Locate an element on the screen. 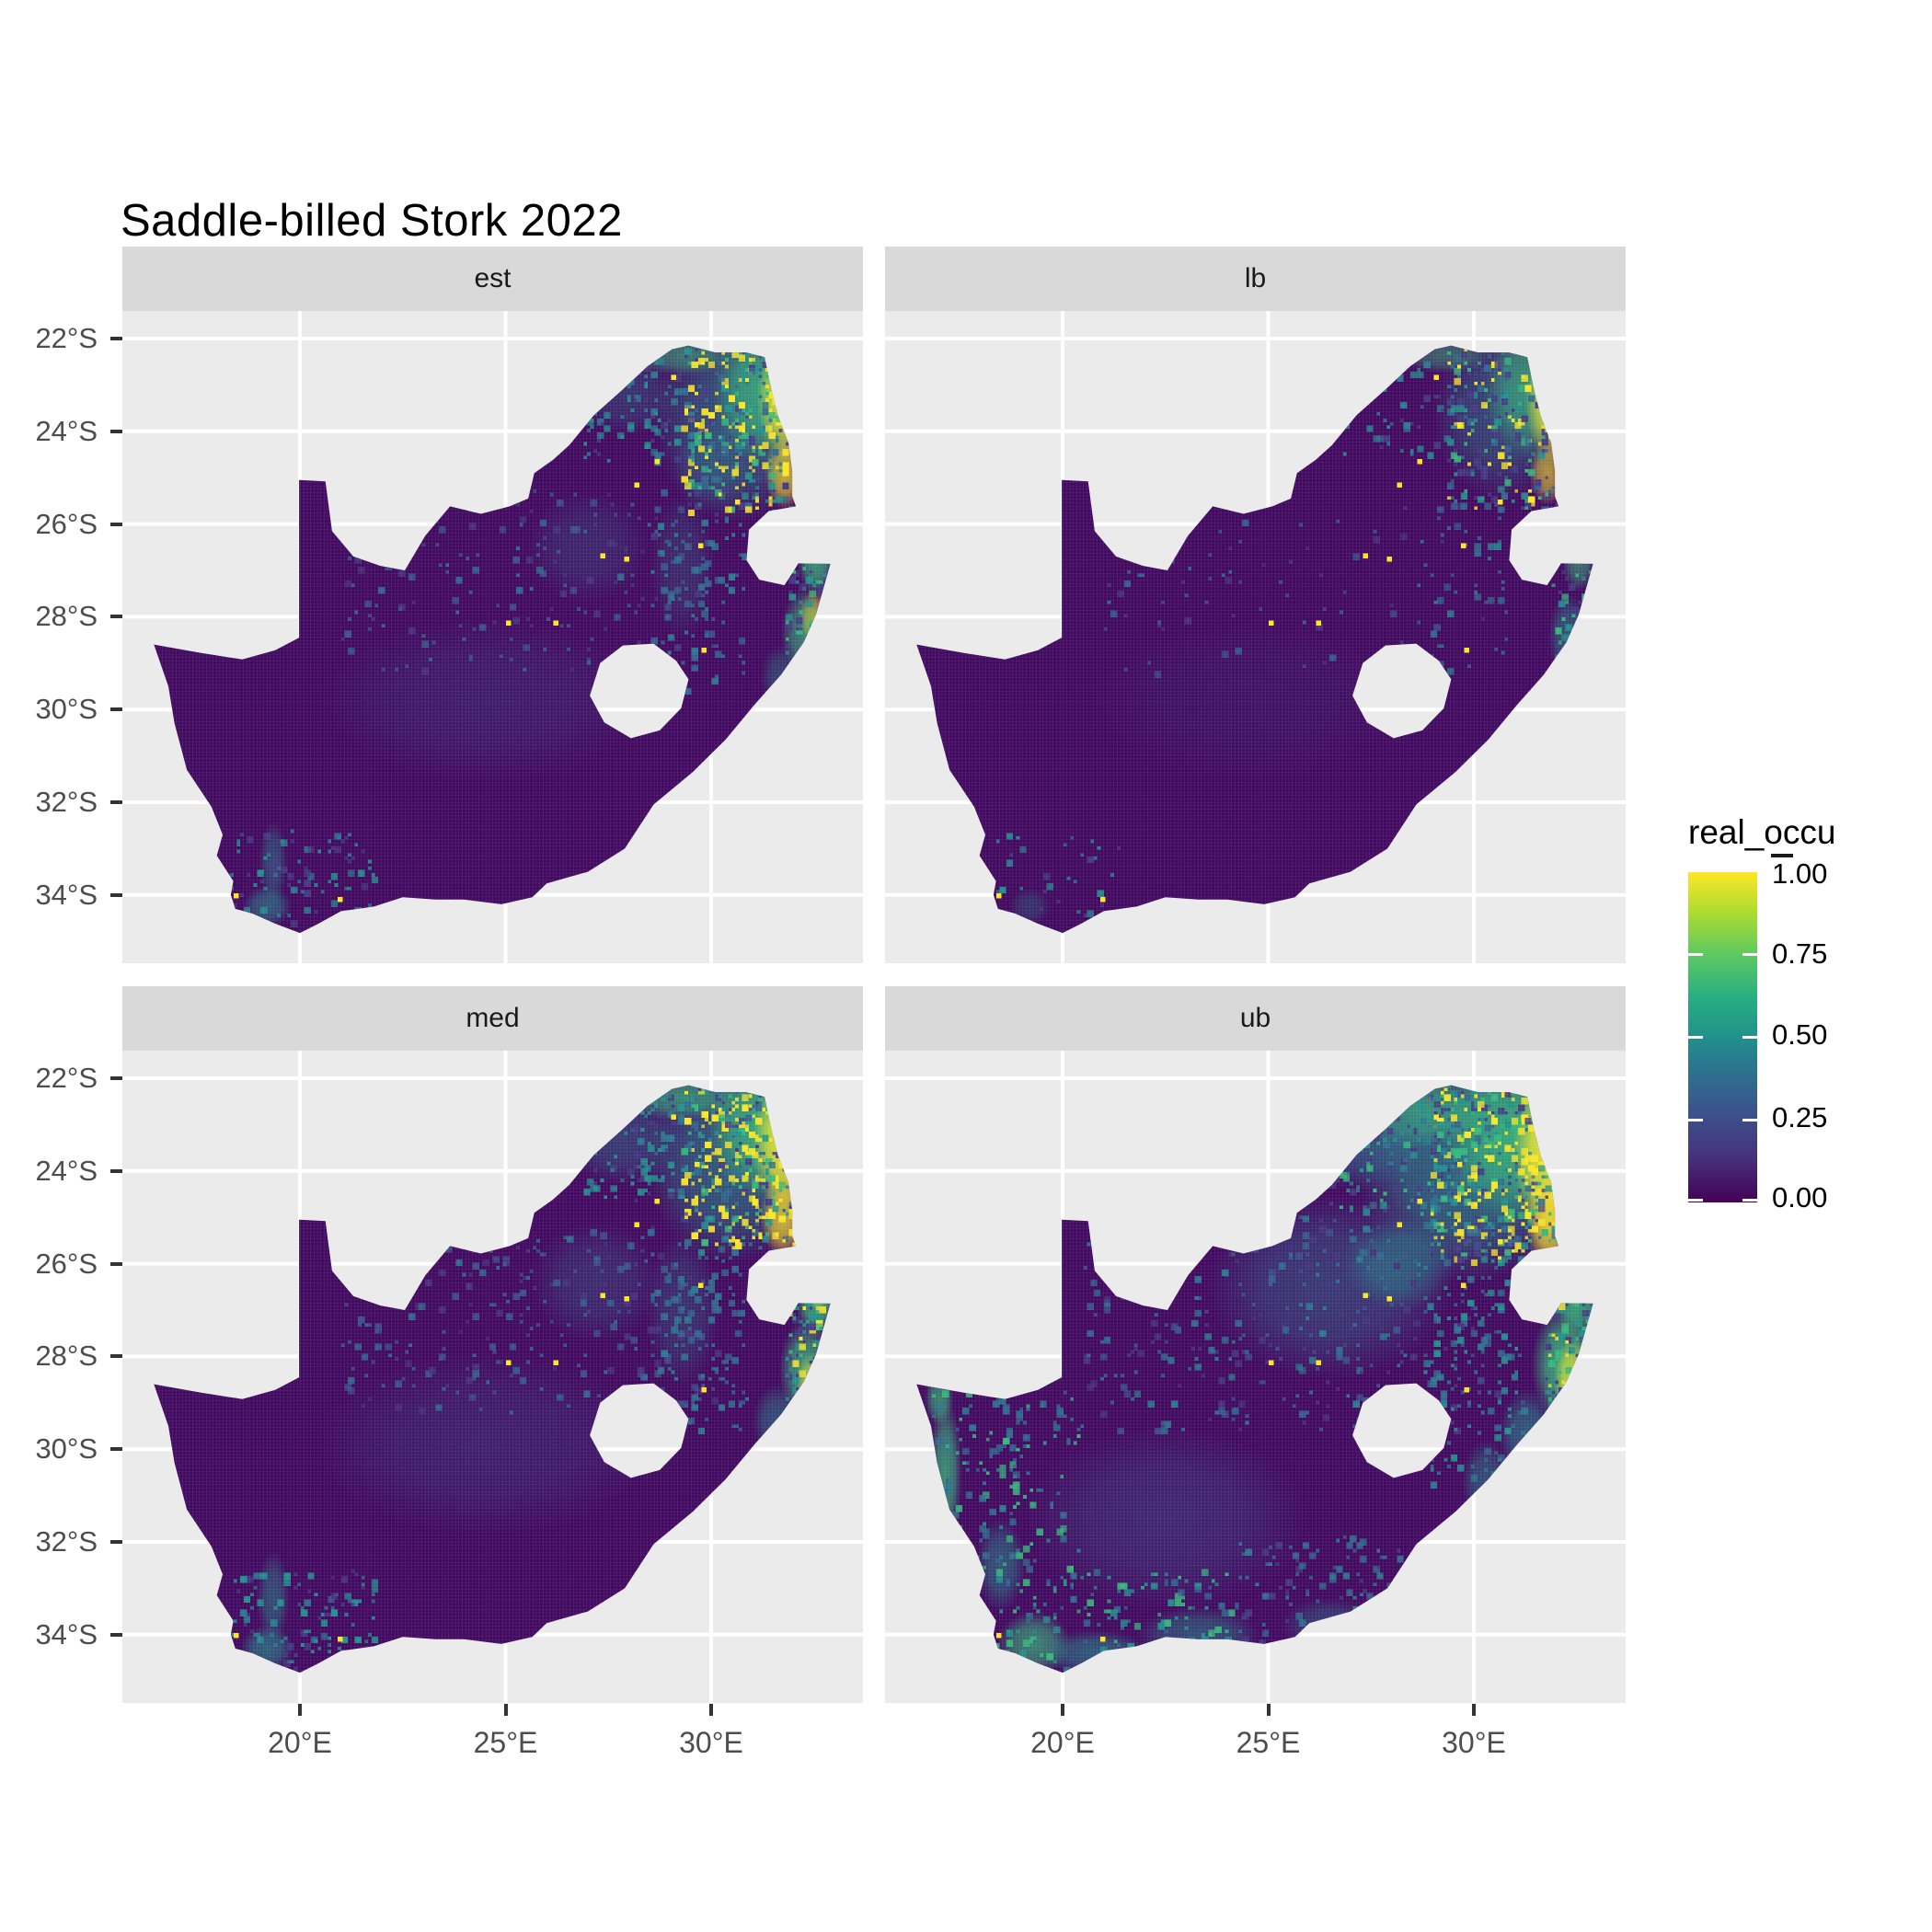 The width and height of the screenshot is (1932, 1932). facet-strip-label: ub is located at coordinates (1255, 1018).